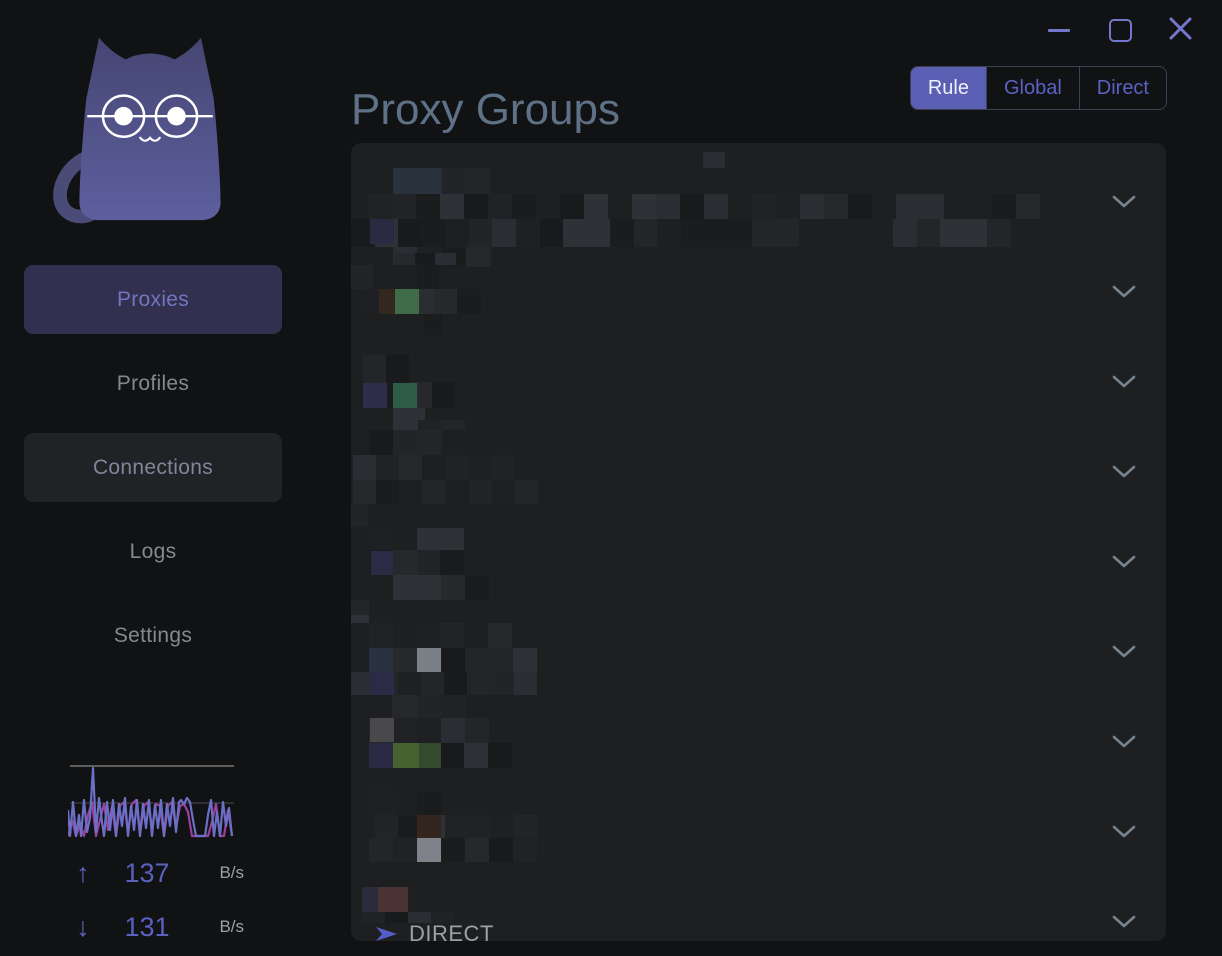 This screenshot has height=956, width=1222. Describe the element at coordinates (147, 872) in the screenshot. I see `upload-value: 137` at that location.